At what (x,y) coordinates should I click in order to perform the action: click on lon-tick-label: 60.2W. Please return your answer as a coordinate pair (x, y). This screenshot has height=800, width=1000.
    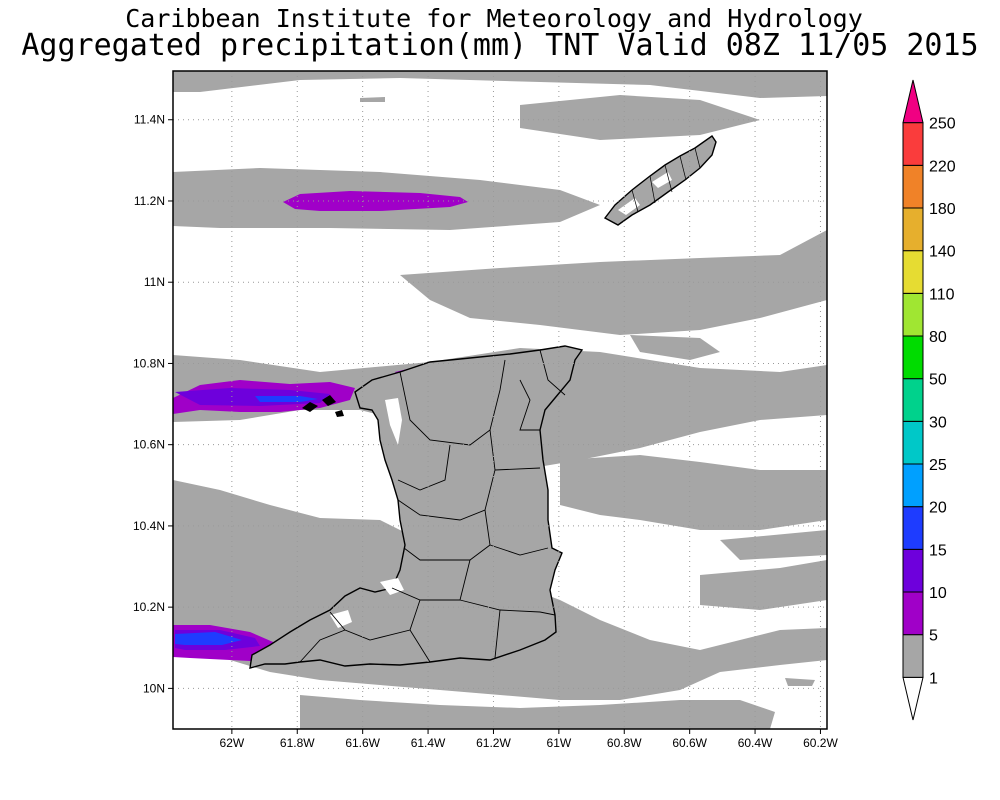
    Looking at the image, I should click on (820, 743).